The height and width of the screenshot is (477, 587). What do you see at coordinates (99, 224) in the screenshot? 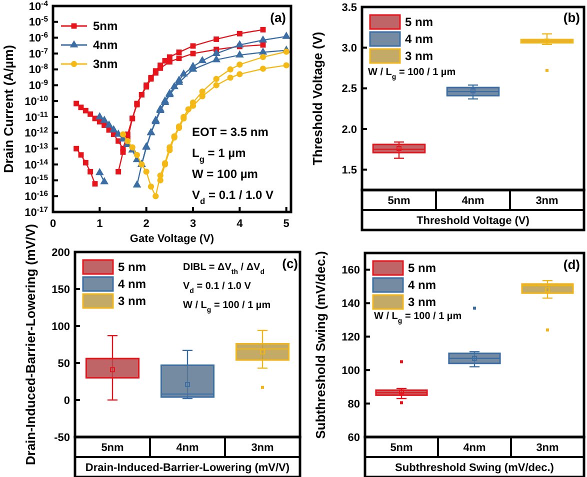
I see `x-tick-label: 1` at bounding box center [99, 224].